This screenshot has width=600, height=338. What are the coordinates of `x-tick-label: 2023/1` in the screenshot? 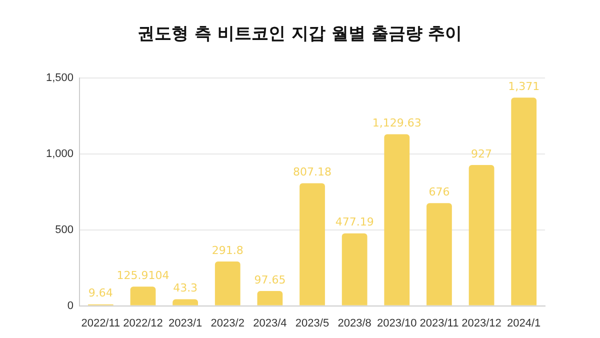 It's located at (185, 323).